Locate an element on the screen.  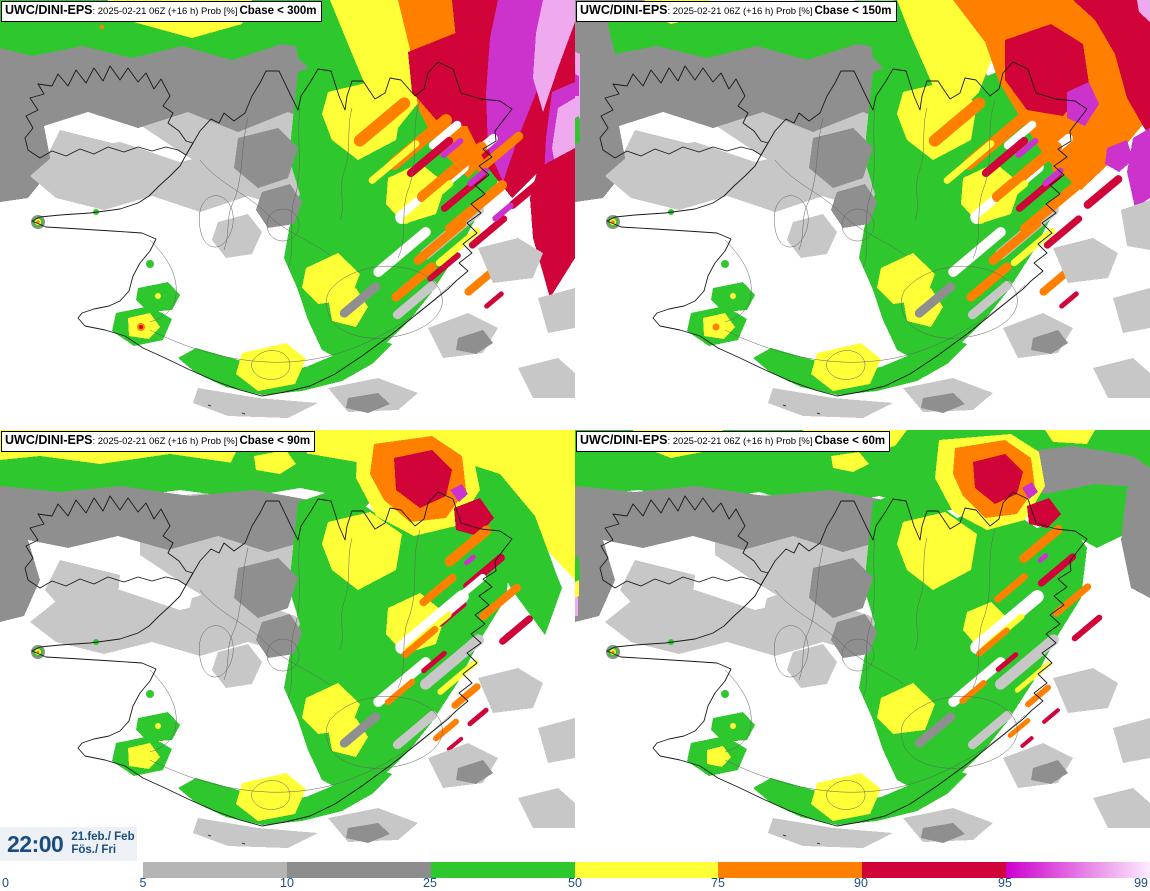
parameter-label: Cbase < 60m is located at coordinates (850, 441).